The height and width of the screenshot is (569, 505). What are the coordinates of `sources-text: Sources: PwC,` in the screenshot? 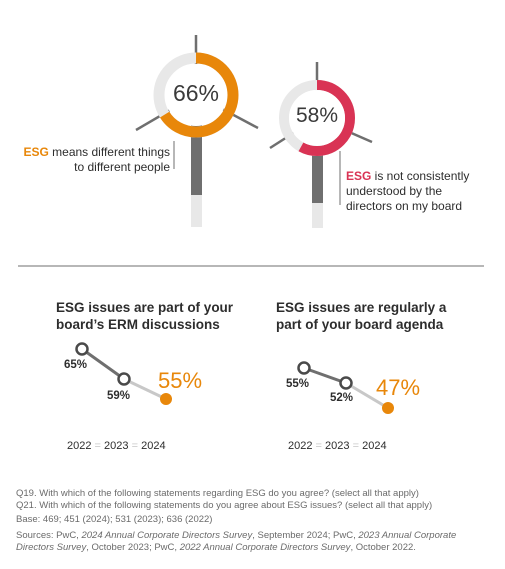 It's located at (49, 535).